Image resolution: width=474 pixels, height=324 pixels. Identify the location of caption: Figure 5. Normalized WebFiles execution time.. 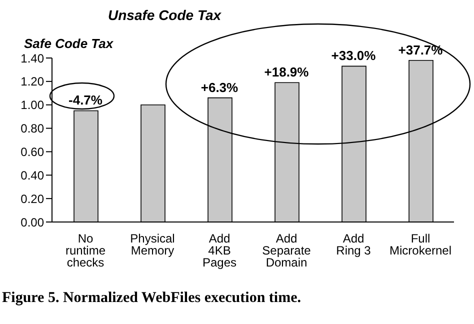
(151, 298).